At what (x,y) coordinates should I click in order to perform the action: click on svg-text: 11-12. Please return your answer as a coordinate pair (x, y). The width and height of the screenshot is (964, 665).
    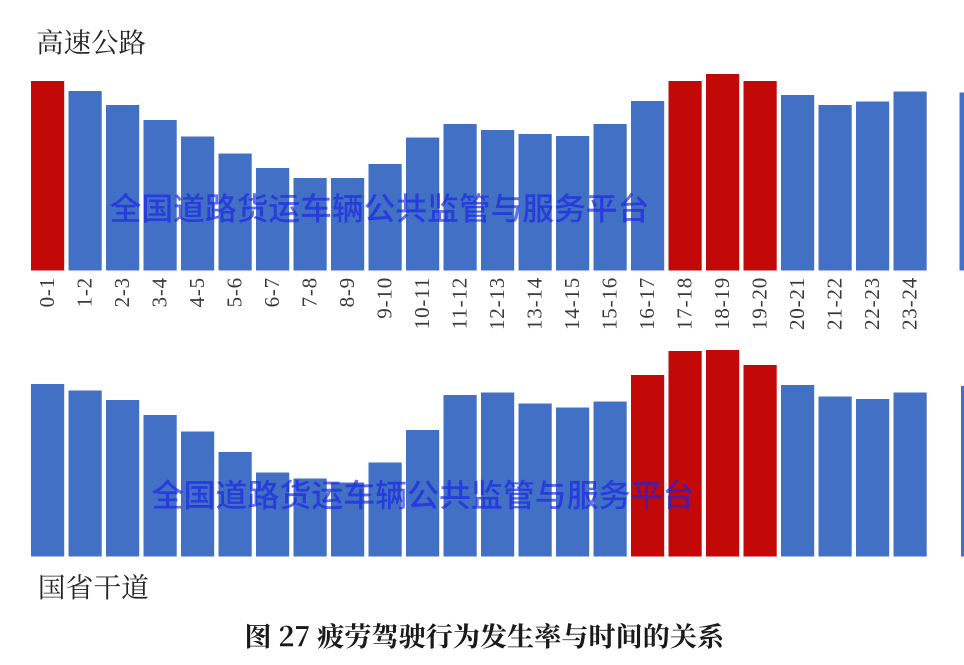
    Looking at the image, I should click on (460, 303).